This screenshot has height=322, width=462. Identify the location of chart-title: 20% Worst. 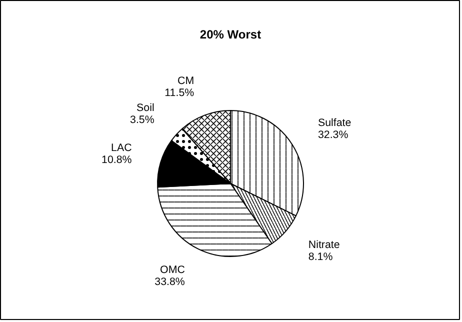
(231, 35).